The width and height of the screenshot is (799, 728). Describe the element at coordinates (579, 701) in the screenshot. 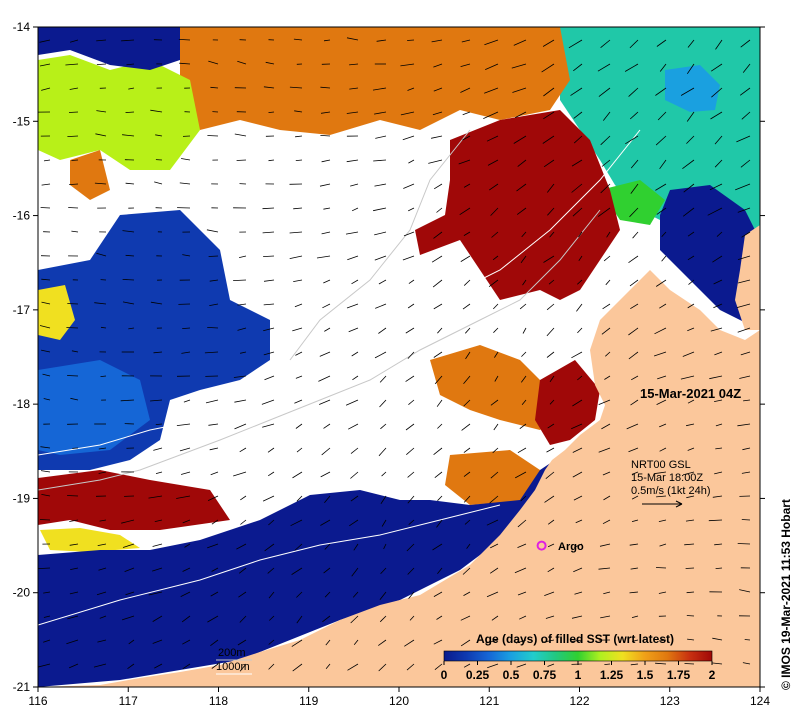

I see `x-tick-label: 122` at that location.